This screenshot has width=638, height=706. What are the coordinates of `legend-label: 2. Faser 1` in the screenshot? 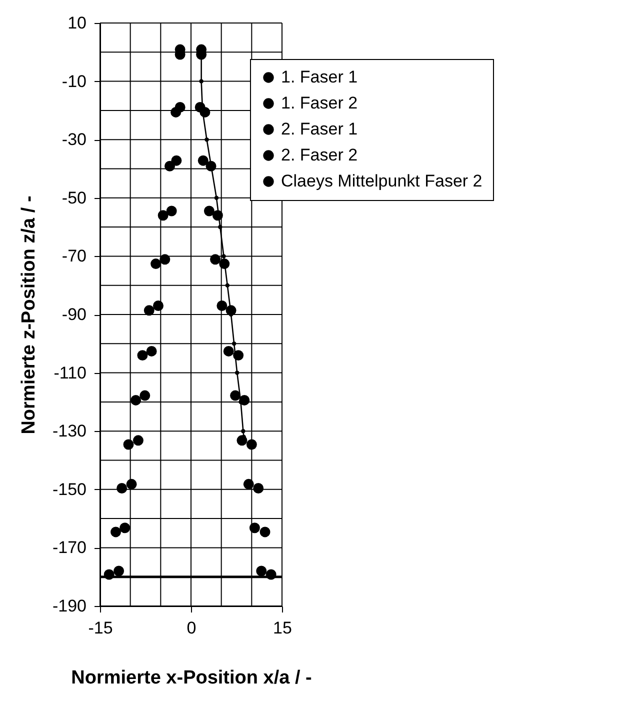 It's located at (319, 129).